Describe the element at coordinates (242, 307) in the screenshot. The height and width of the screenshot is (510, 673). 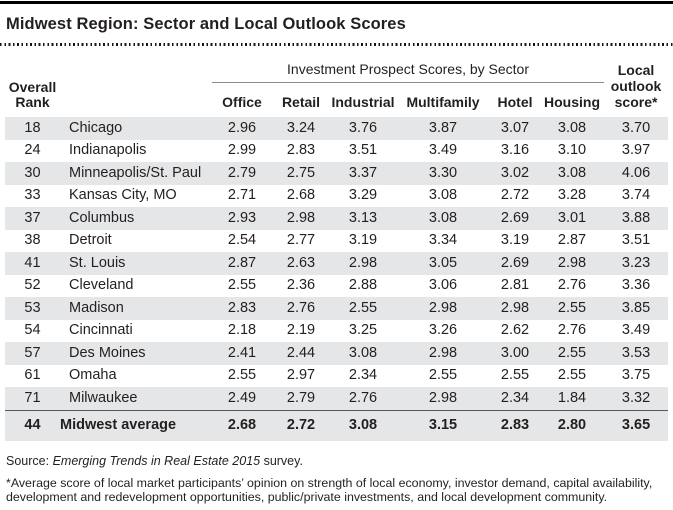
I see `score-cell: 2.83` at that location.